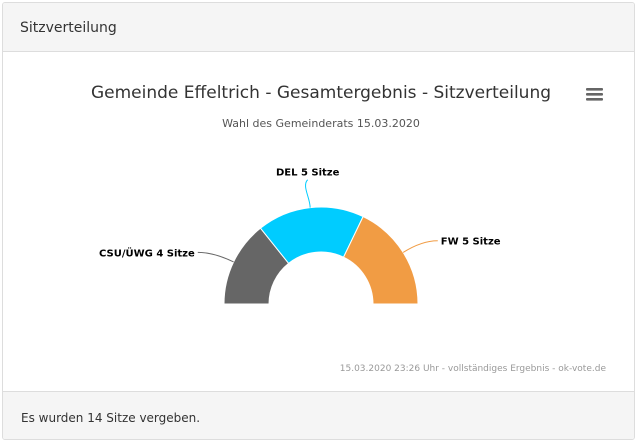  What do you see at coordinates (420, 246) in the screenshot?
I see `connector-fw` at bounding box center [420, 246].